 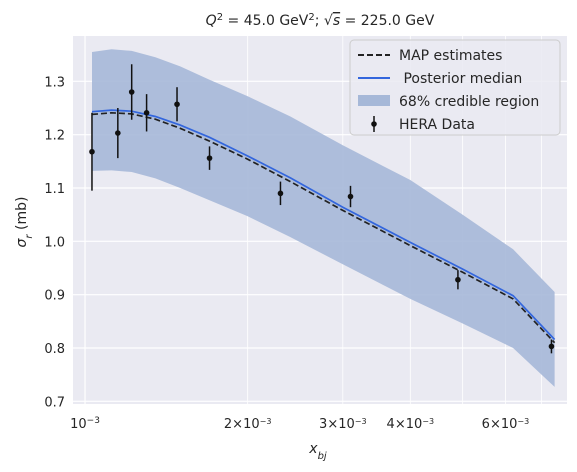 What do you see at coordinates (411, 425) in the screenshot?
I see `x-tick-label: 4×10⁻³` at bounding box center [411, 425].